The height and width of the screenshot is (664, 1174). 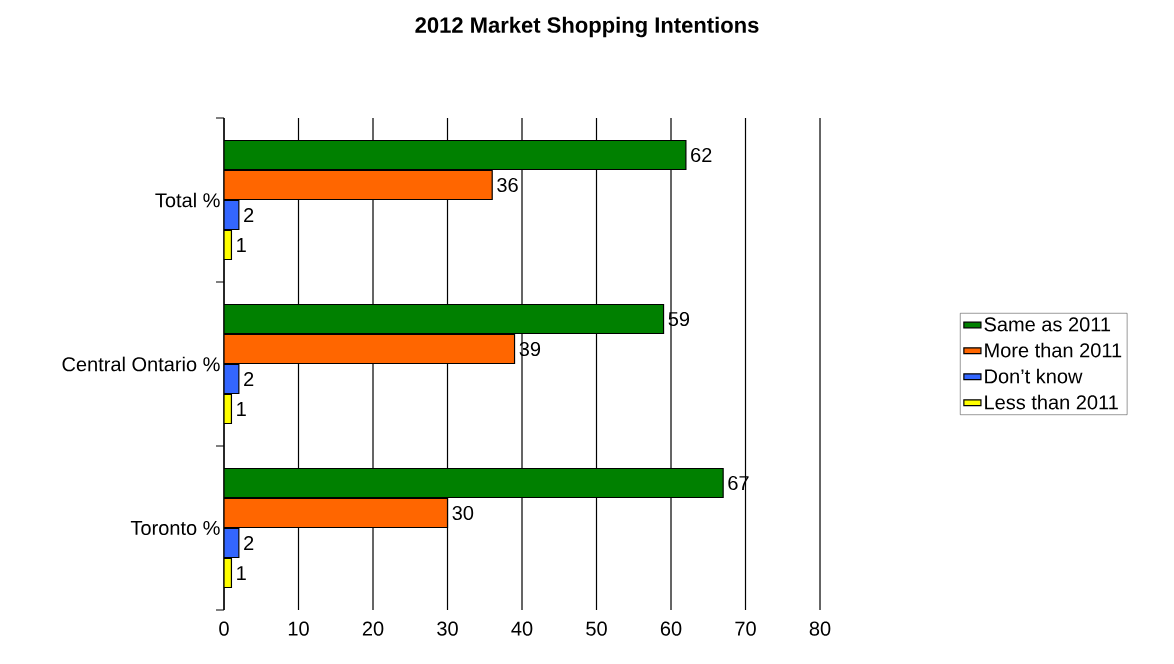 I want to click on legend-label: More than 2011, so click(x=1053, y=350).